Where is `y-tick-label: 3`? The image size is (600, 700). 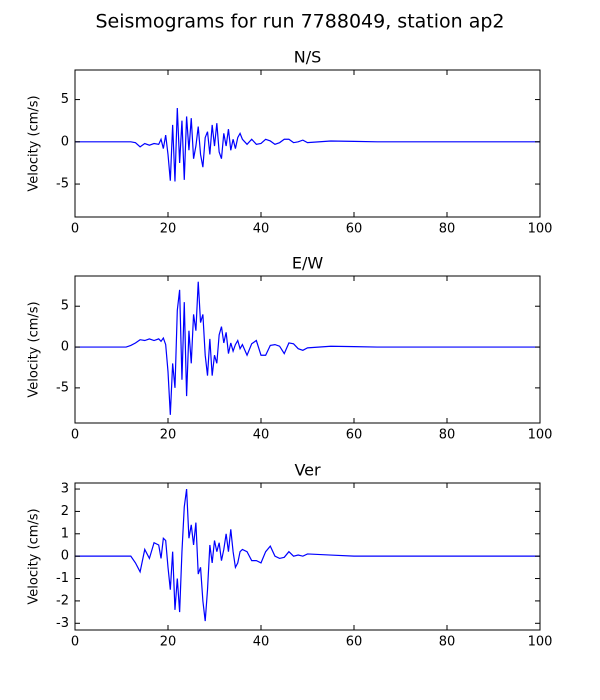
y-tick-label: 3 is located at coordinates (65, 489).